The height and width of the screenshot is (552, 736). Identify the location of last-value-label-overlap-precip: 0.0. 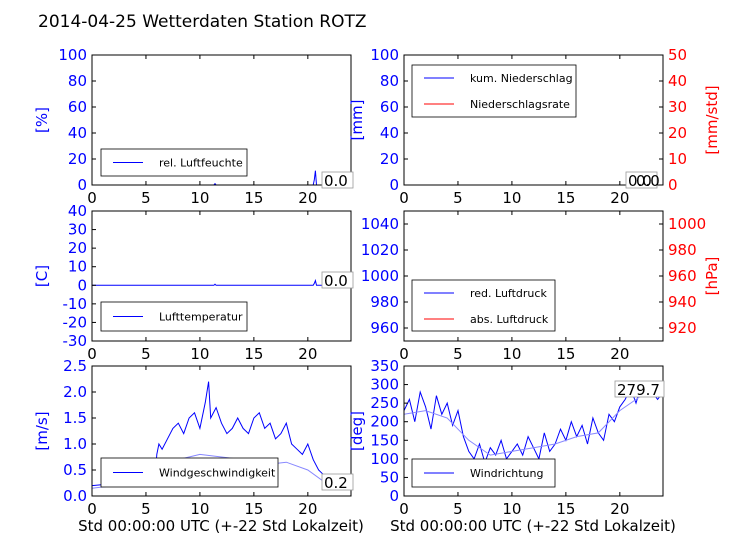
(648, 181).